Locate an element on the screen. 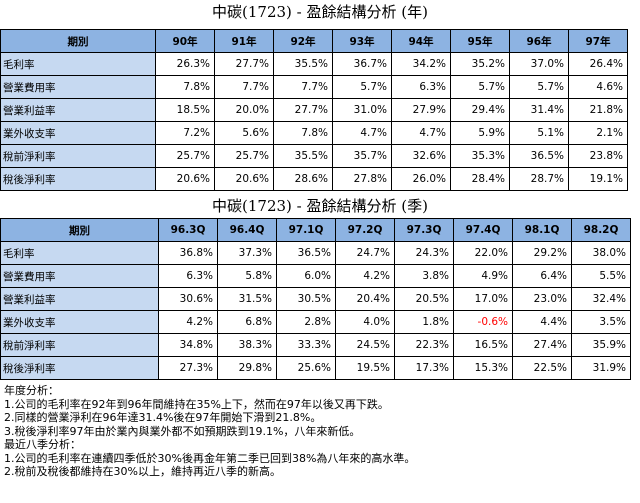 This screenshot has width=640, height=503. quarterly-cell: 22.3% is located at coordinates (424, 345).